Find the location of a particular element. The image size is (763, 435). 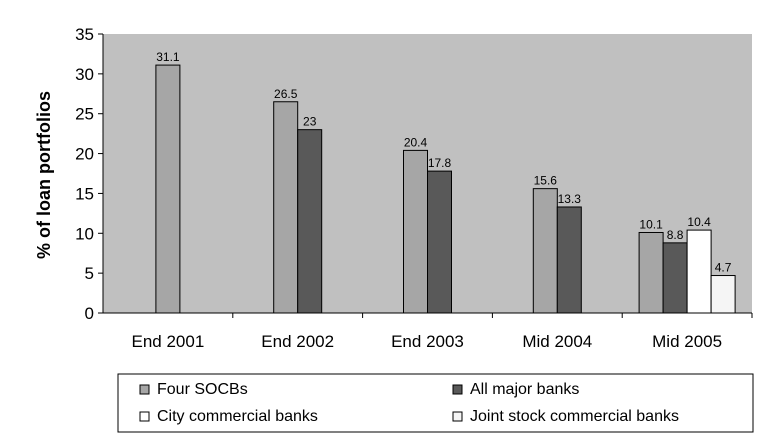

x-tick-label: End 2003 is located at coordinates (427, 341).